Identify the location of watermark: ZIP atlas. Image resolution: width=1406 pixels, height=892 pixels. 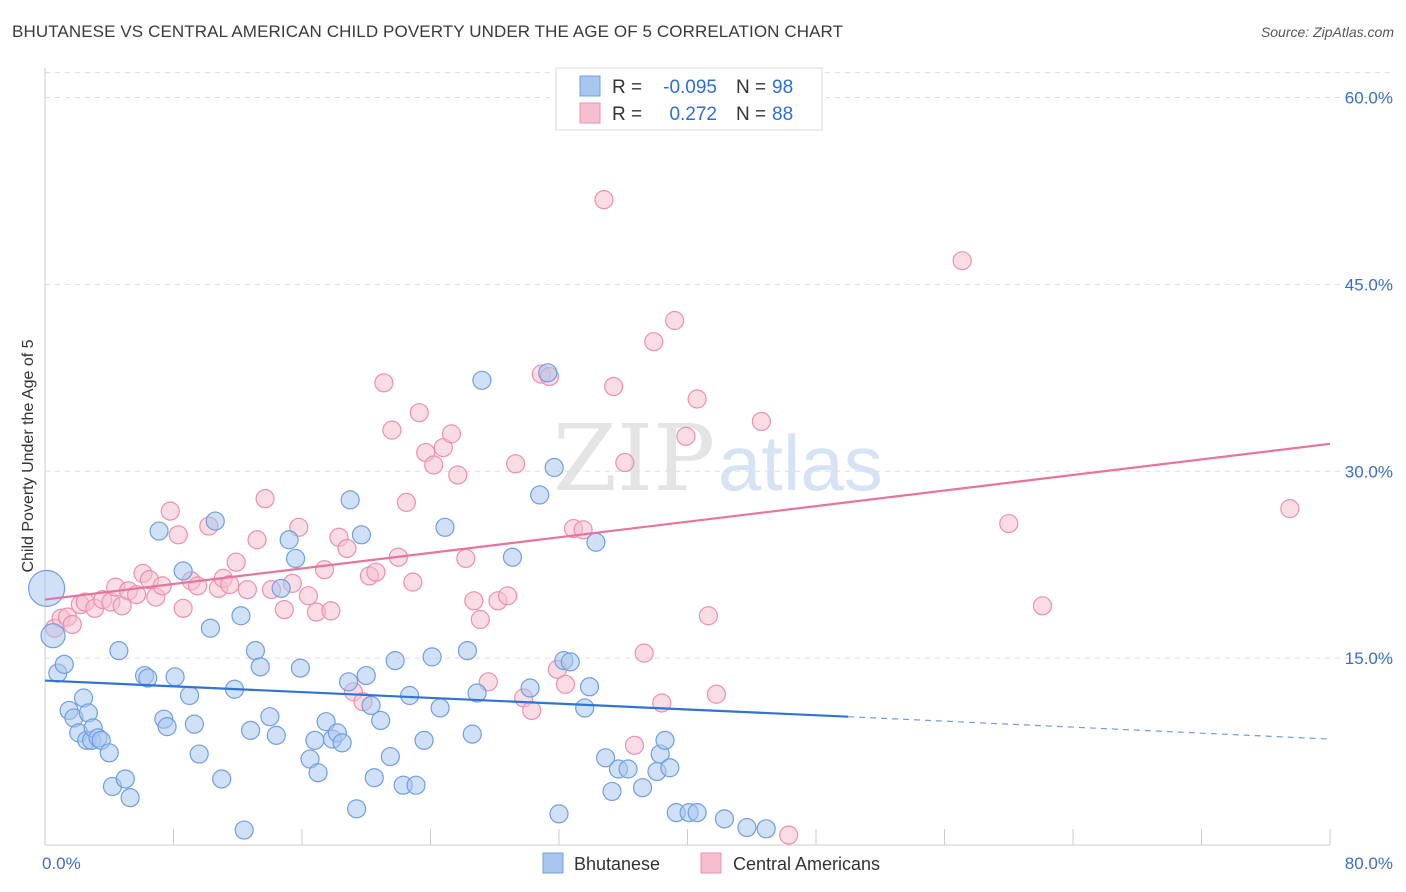
(718, 458).